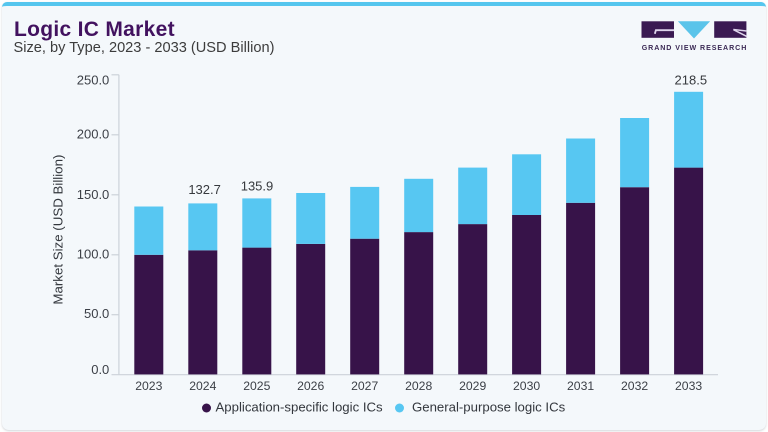 Image resolution: width=768 pixels, height=432 pixels. I want to click on svg-text: Market Size (USD Billion), so click(58, 230).